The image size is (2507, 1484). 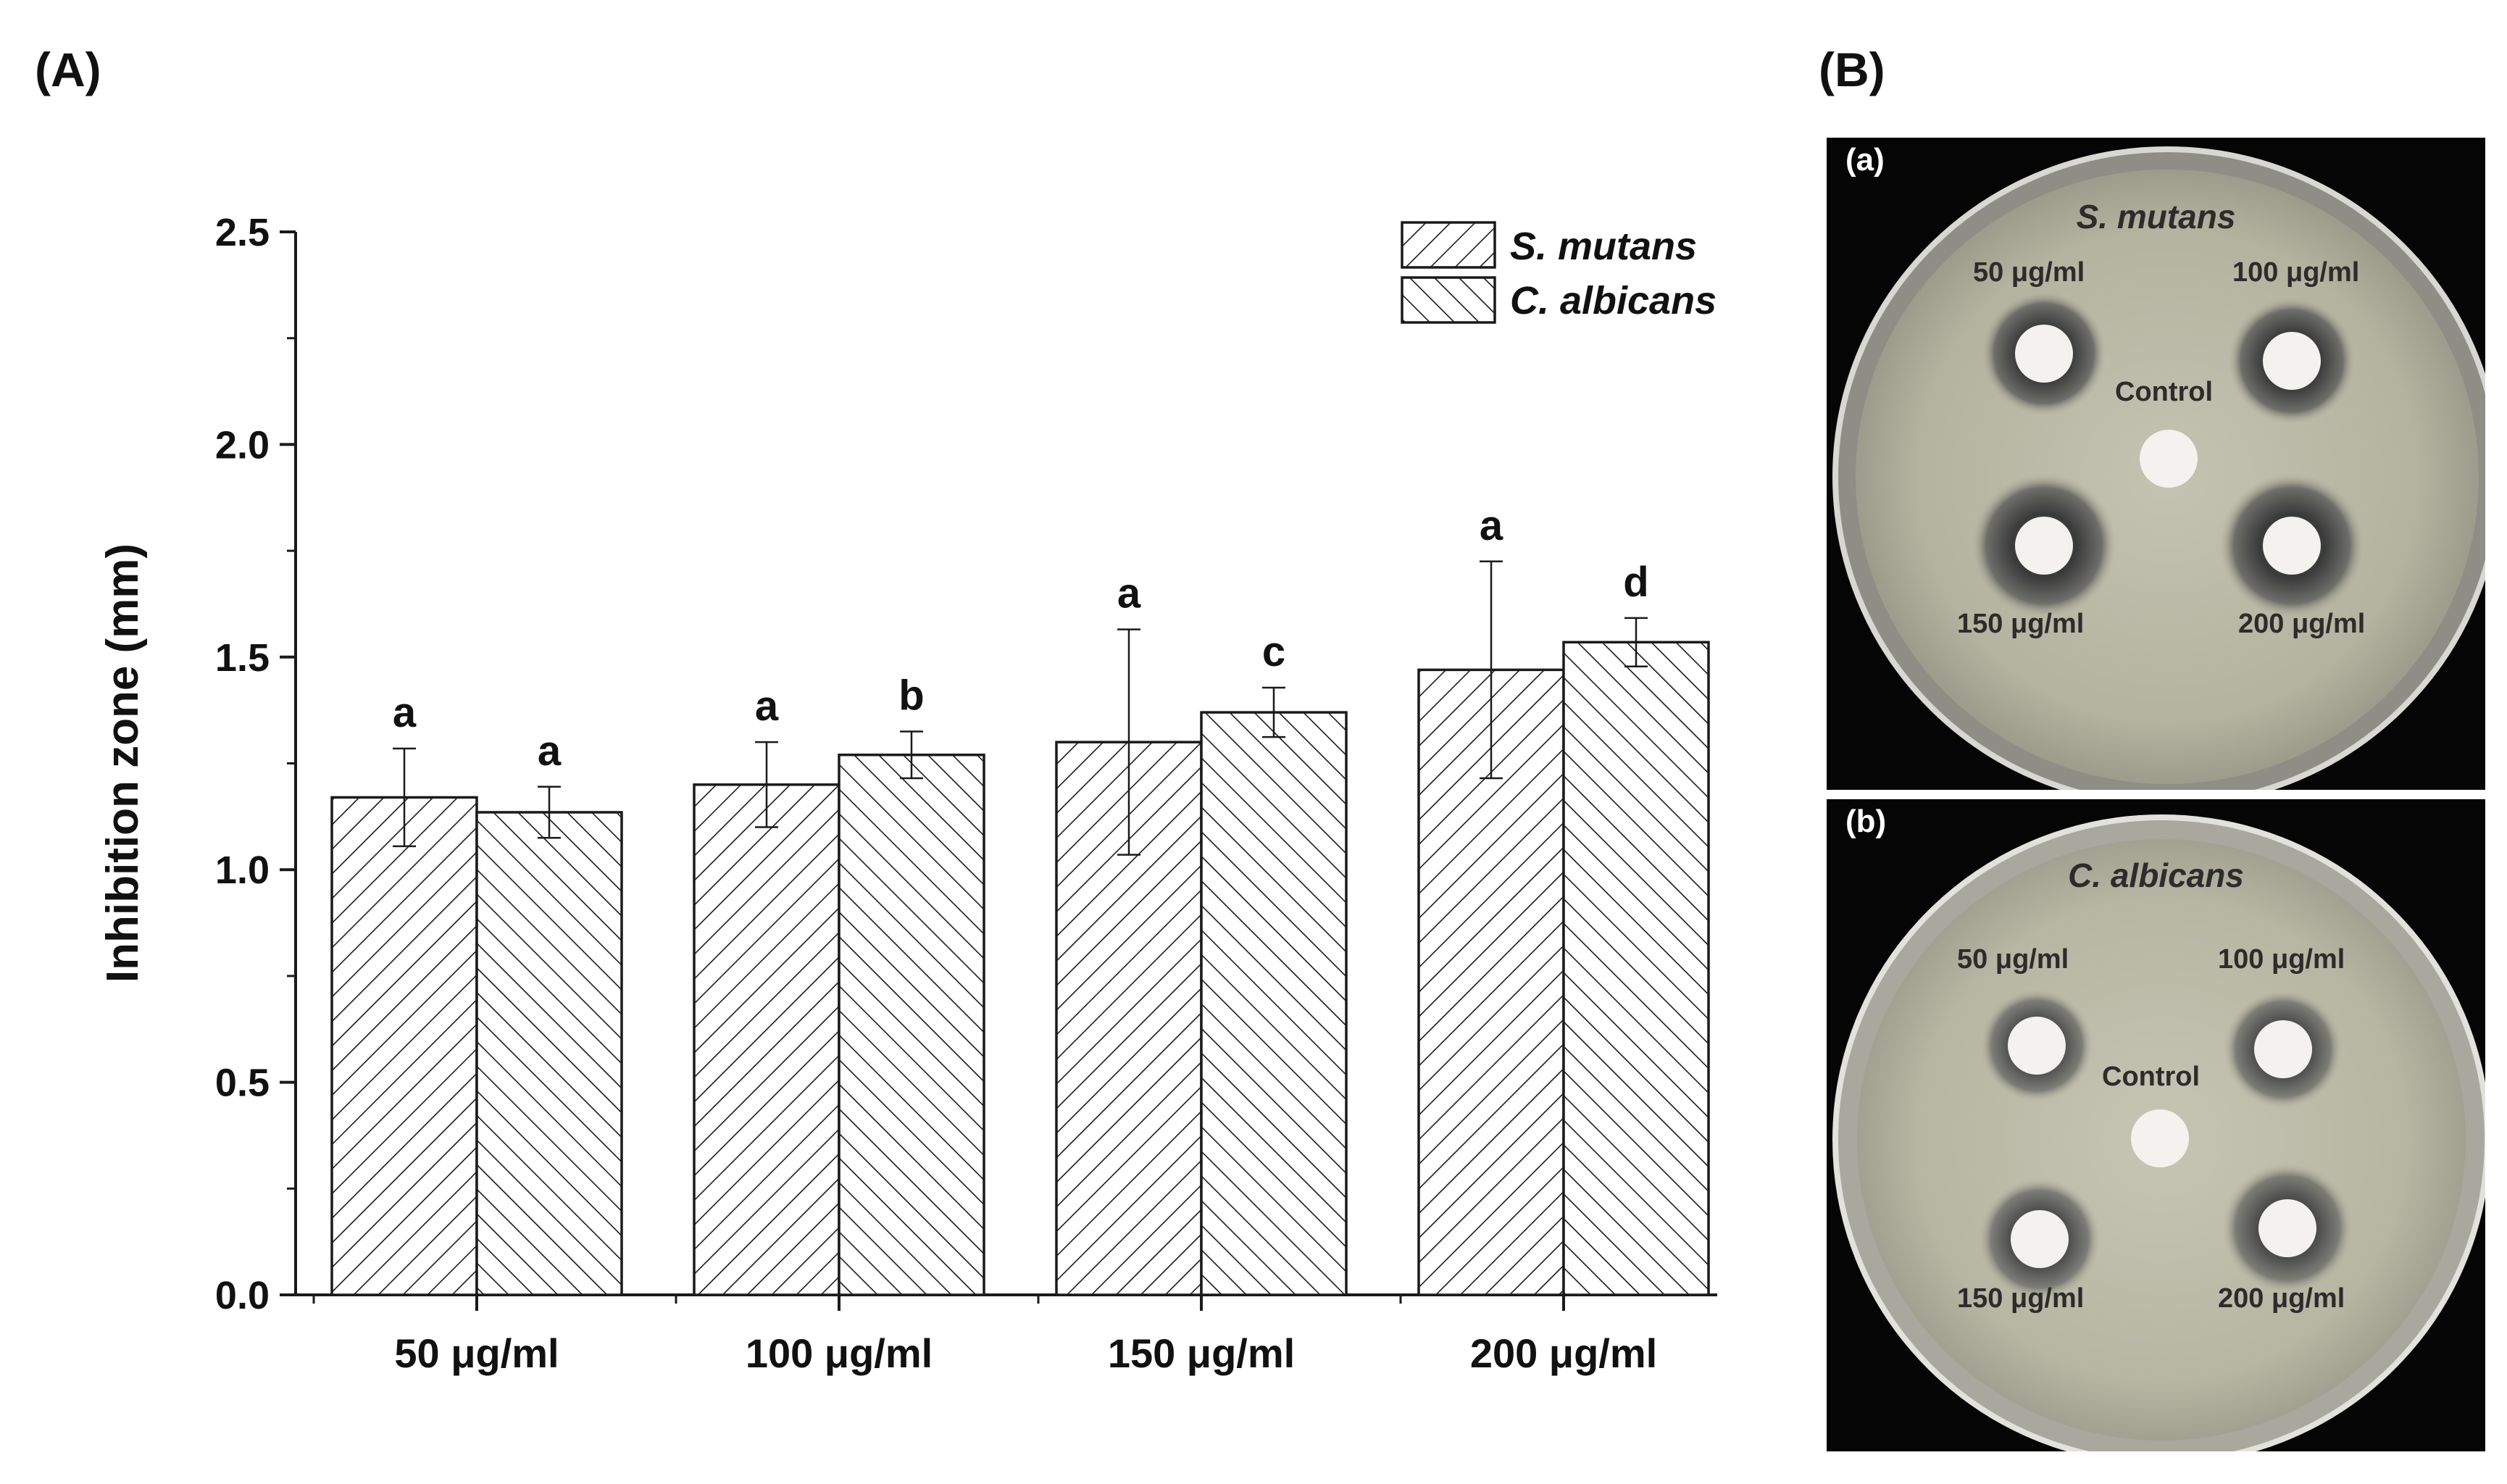 What do you see at coordinates (1866, 821) in the screenshot?
I see `plate-b-sublabel: (b)` at bounding box center [1866, 821].